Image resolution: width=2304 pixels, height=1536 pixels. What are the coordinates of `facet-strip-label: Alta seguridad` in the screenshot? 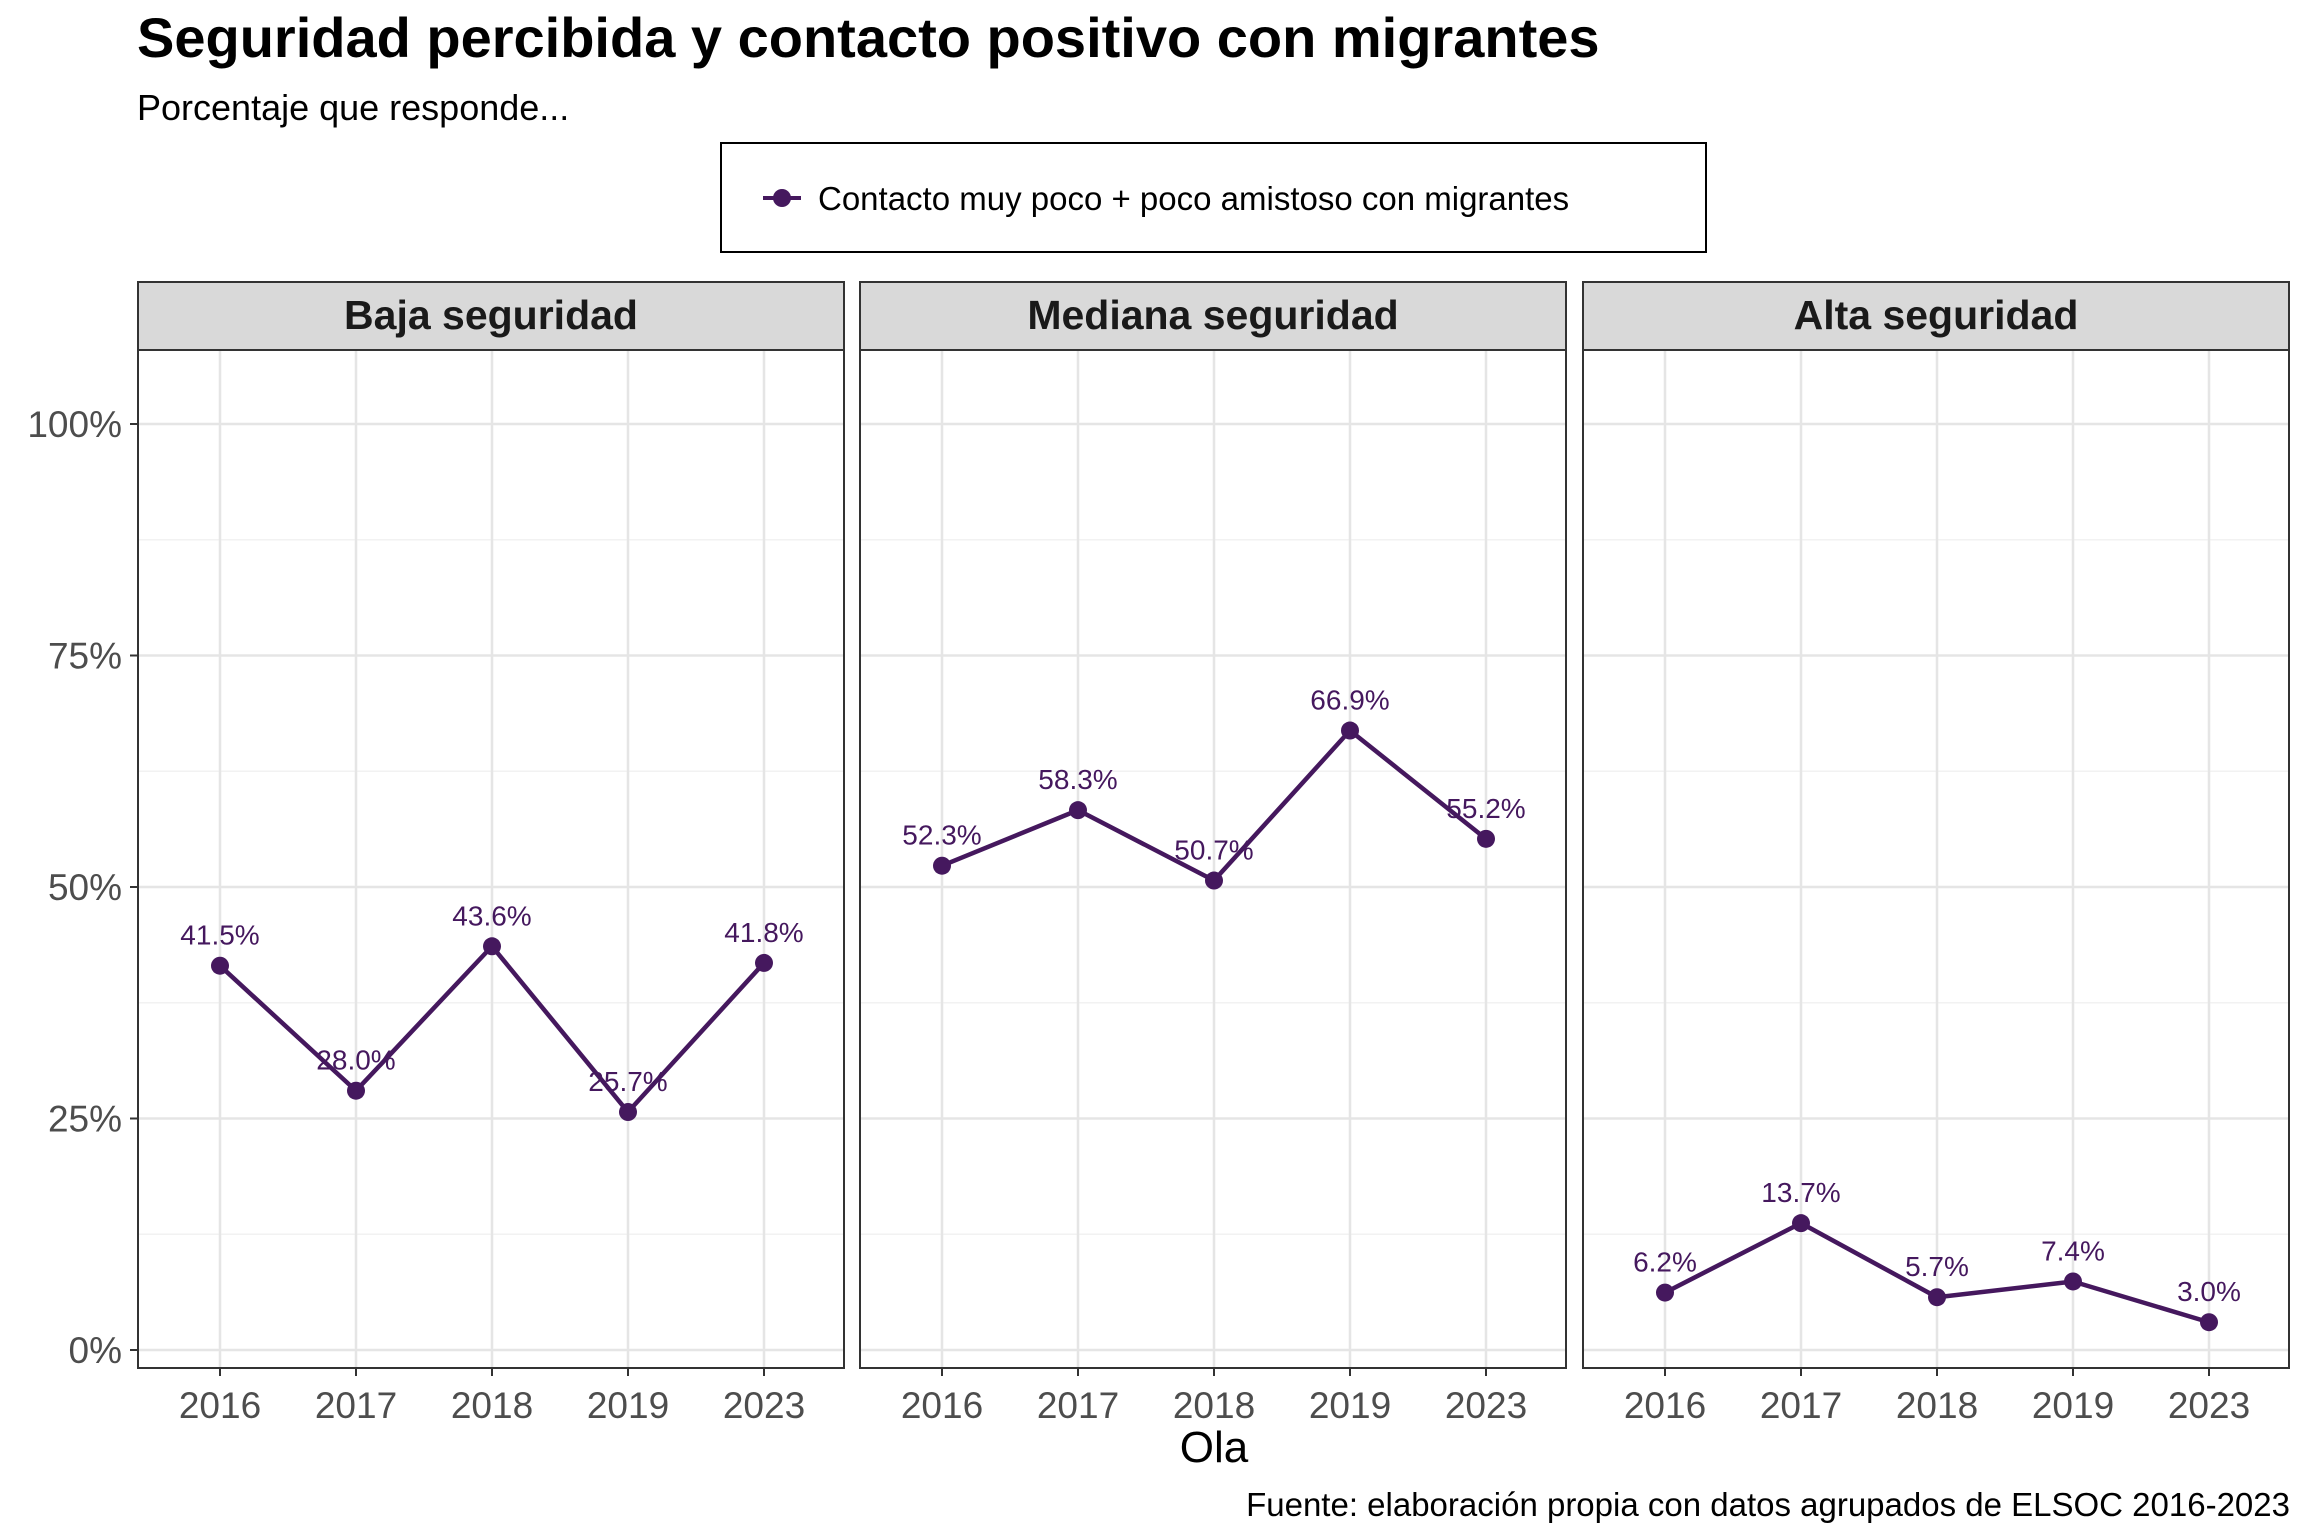 It's located at (1936, 315).